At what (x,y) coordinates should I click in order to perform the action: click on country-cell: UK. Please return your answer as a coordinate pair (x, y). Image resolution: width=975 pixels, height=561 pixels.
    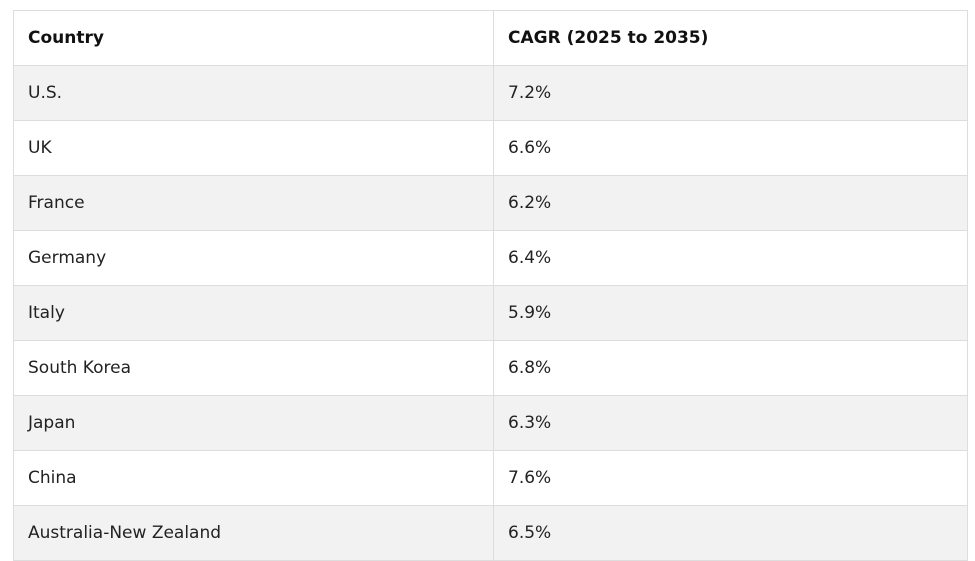
    Looking at the image, I should click on (253, 148).